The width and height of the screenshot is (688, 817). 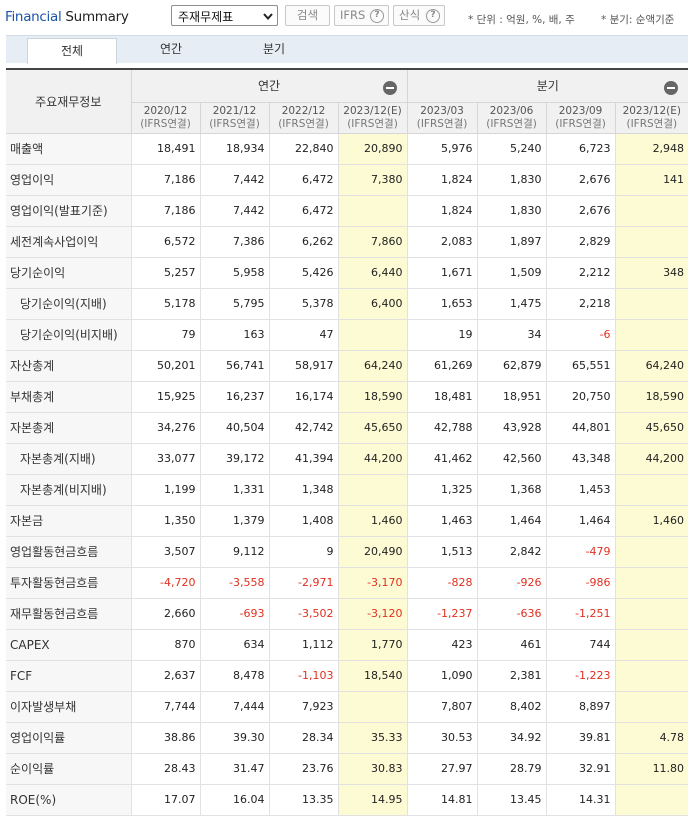 What do you see at coordinates (72, 51) in the screenshot?
I see `tab-all: 전체` at bounding box center [72, 51].